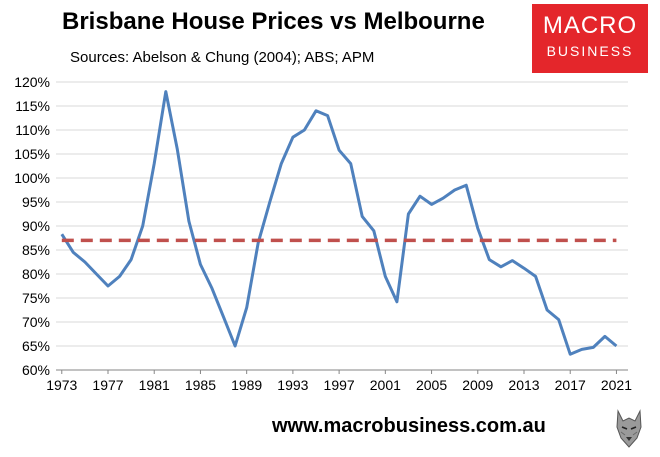 The width and height of the screenshot is (660, 457). I want to click on x-tick-label: 1985, so click(200, 385).